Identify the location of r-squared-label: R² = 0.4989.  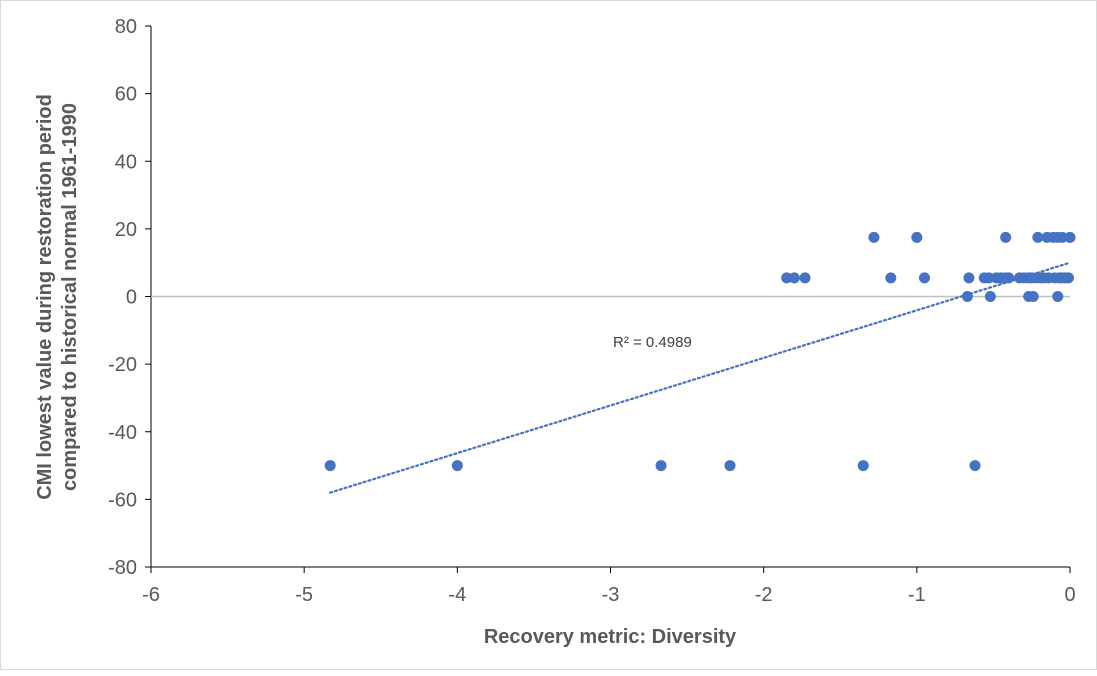
(652, 342).